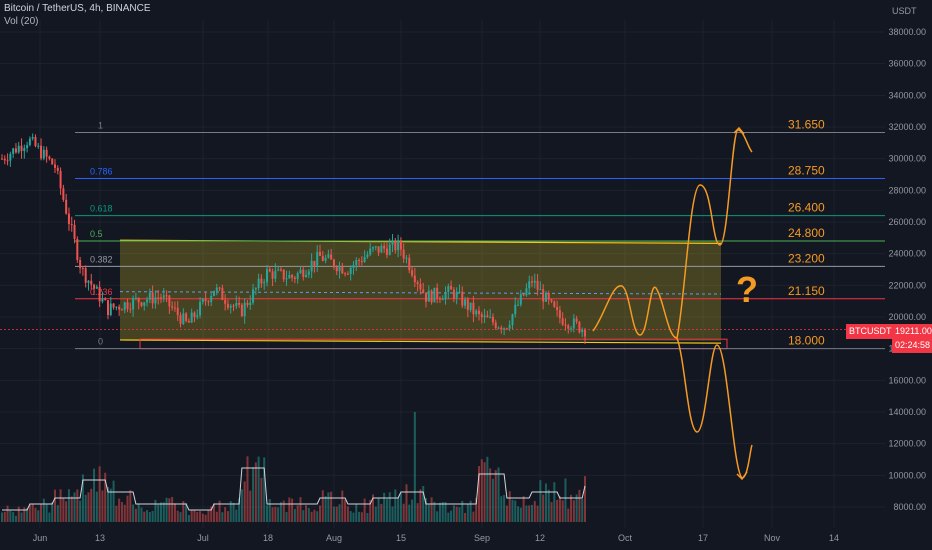 Image resolution: width=932 pixels, height=550 pixels. I want to click on volume-bars, so click(293, 467).